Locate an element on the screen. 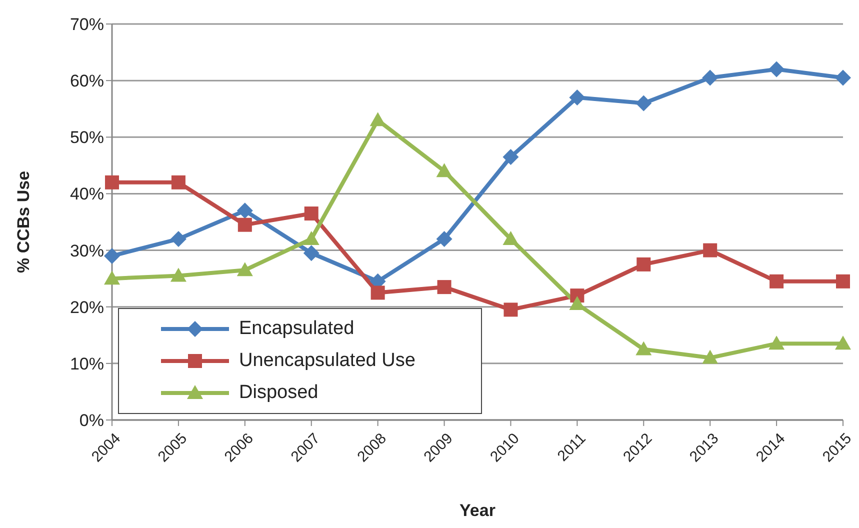 This screenshot has width=859, height=528. y-tick-label: 50% is located at coordinates (87, 138).